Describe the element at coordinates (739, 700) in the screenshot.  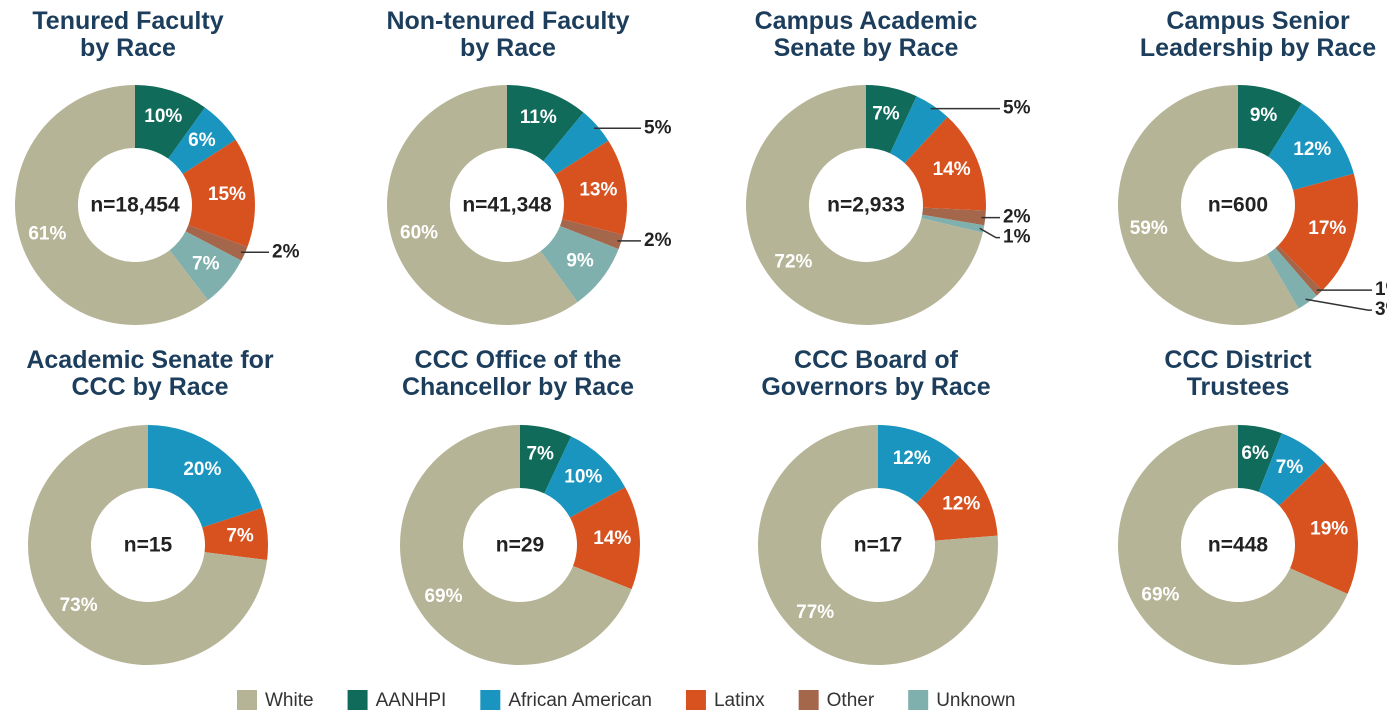
I see `legend-label: Latinx` at that location.